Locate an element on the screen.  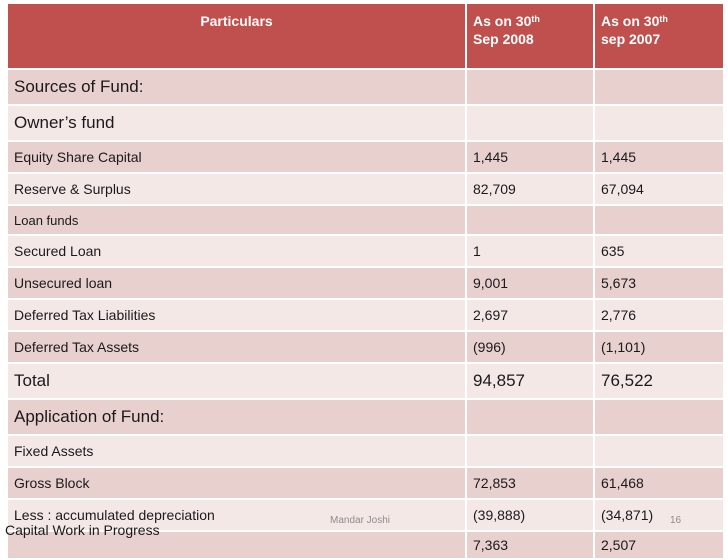
header-sep-2007: As on 30th sep 2007 is located at coordinates (659, 36).